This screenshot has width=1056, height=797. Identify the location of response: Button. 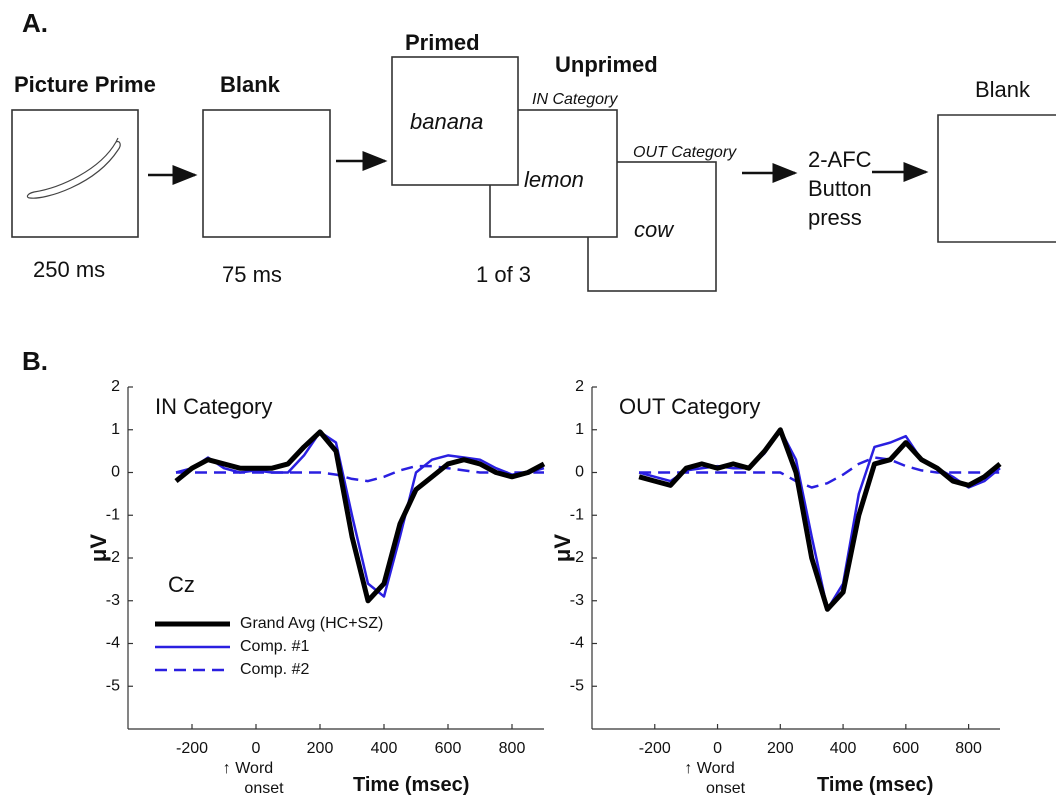
(840, 188).